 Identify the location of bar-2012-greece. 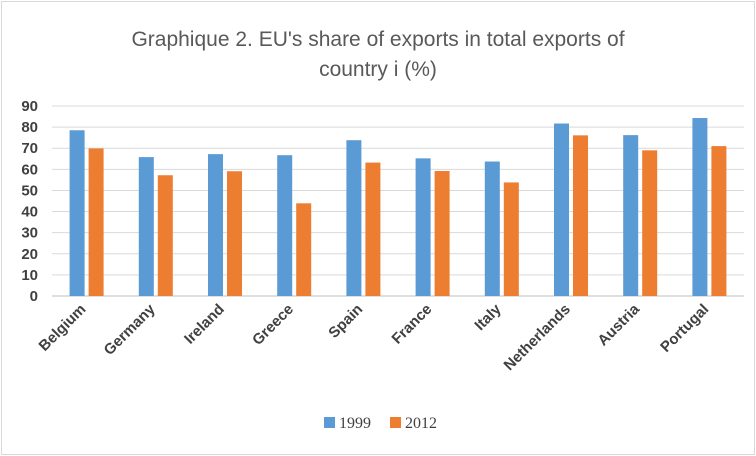
(304, 249).